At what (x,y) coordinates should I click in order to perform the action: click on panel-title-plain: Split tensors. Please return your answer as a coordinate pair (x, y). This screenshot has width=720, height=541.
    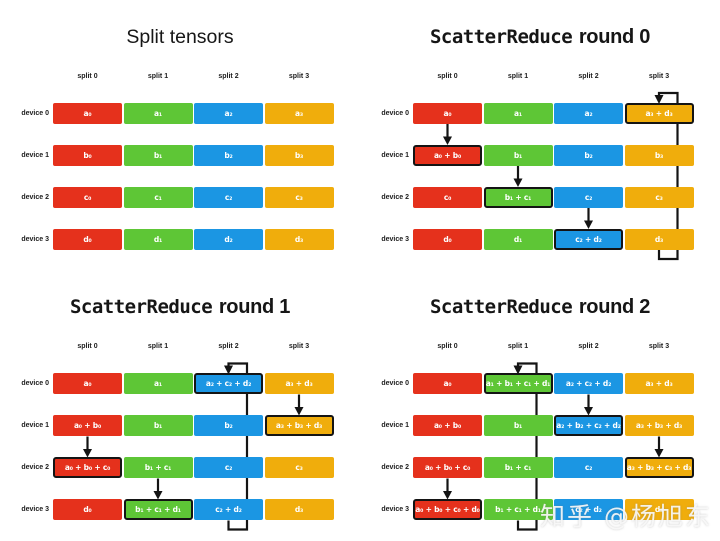
    Looking at the image, I should click on (180, 37).